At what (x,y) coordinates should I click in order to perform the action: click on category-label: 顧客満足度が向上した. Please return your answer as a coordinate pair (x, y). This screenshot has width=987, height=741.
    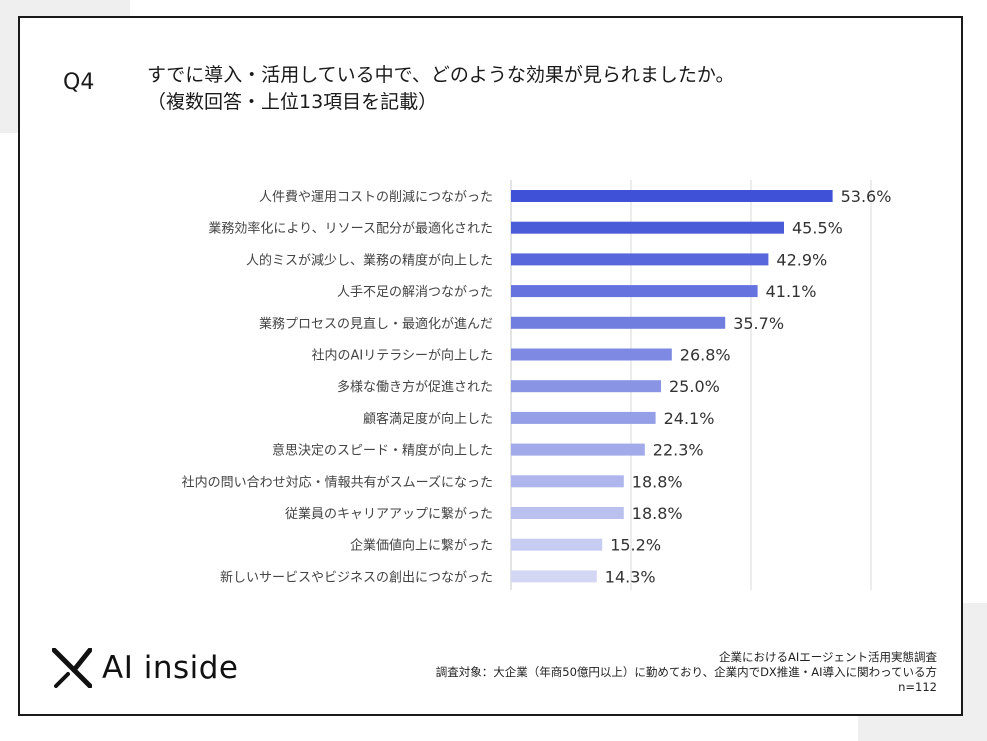
    Looking at the image, I should click on (428, 419).